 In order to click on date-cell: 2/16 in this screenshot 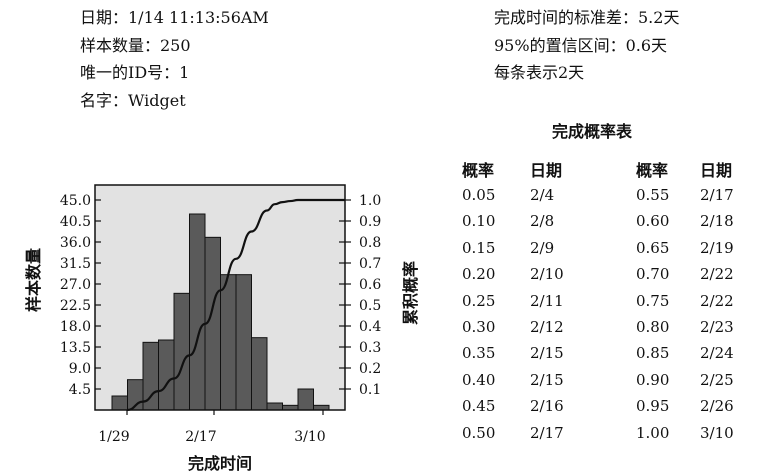, I will do `click(547, 406)`.